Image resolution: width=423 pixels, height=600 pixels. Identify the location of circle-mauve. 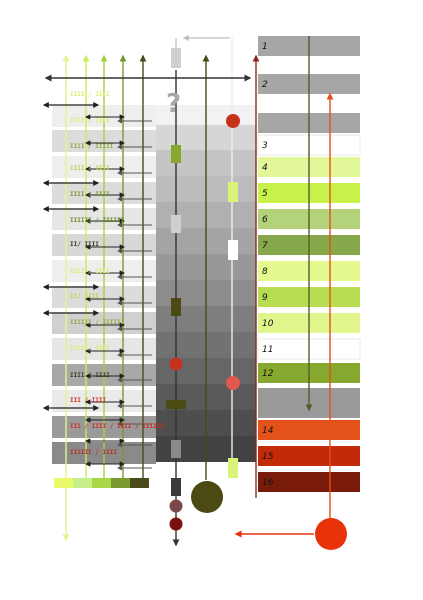
(176, 506).